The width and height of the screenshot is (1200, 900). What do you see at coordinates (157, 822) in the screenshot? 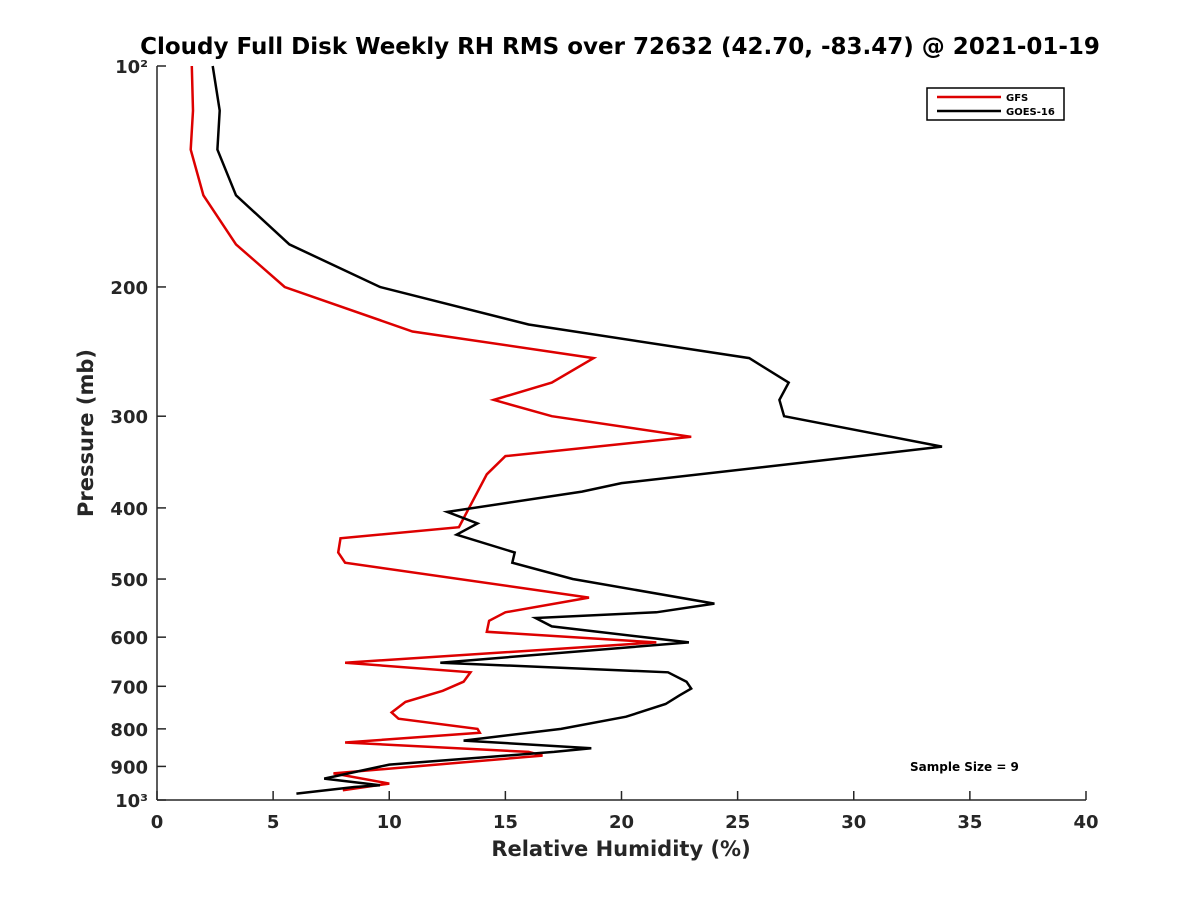
I see `x-tick-label: 0` at bounding box center [157, 822].